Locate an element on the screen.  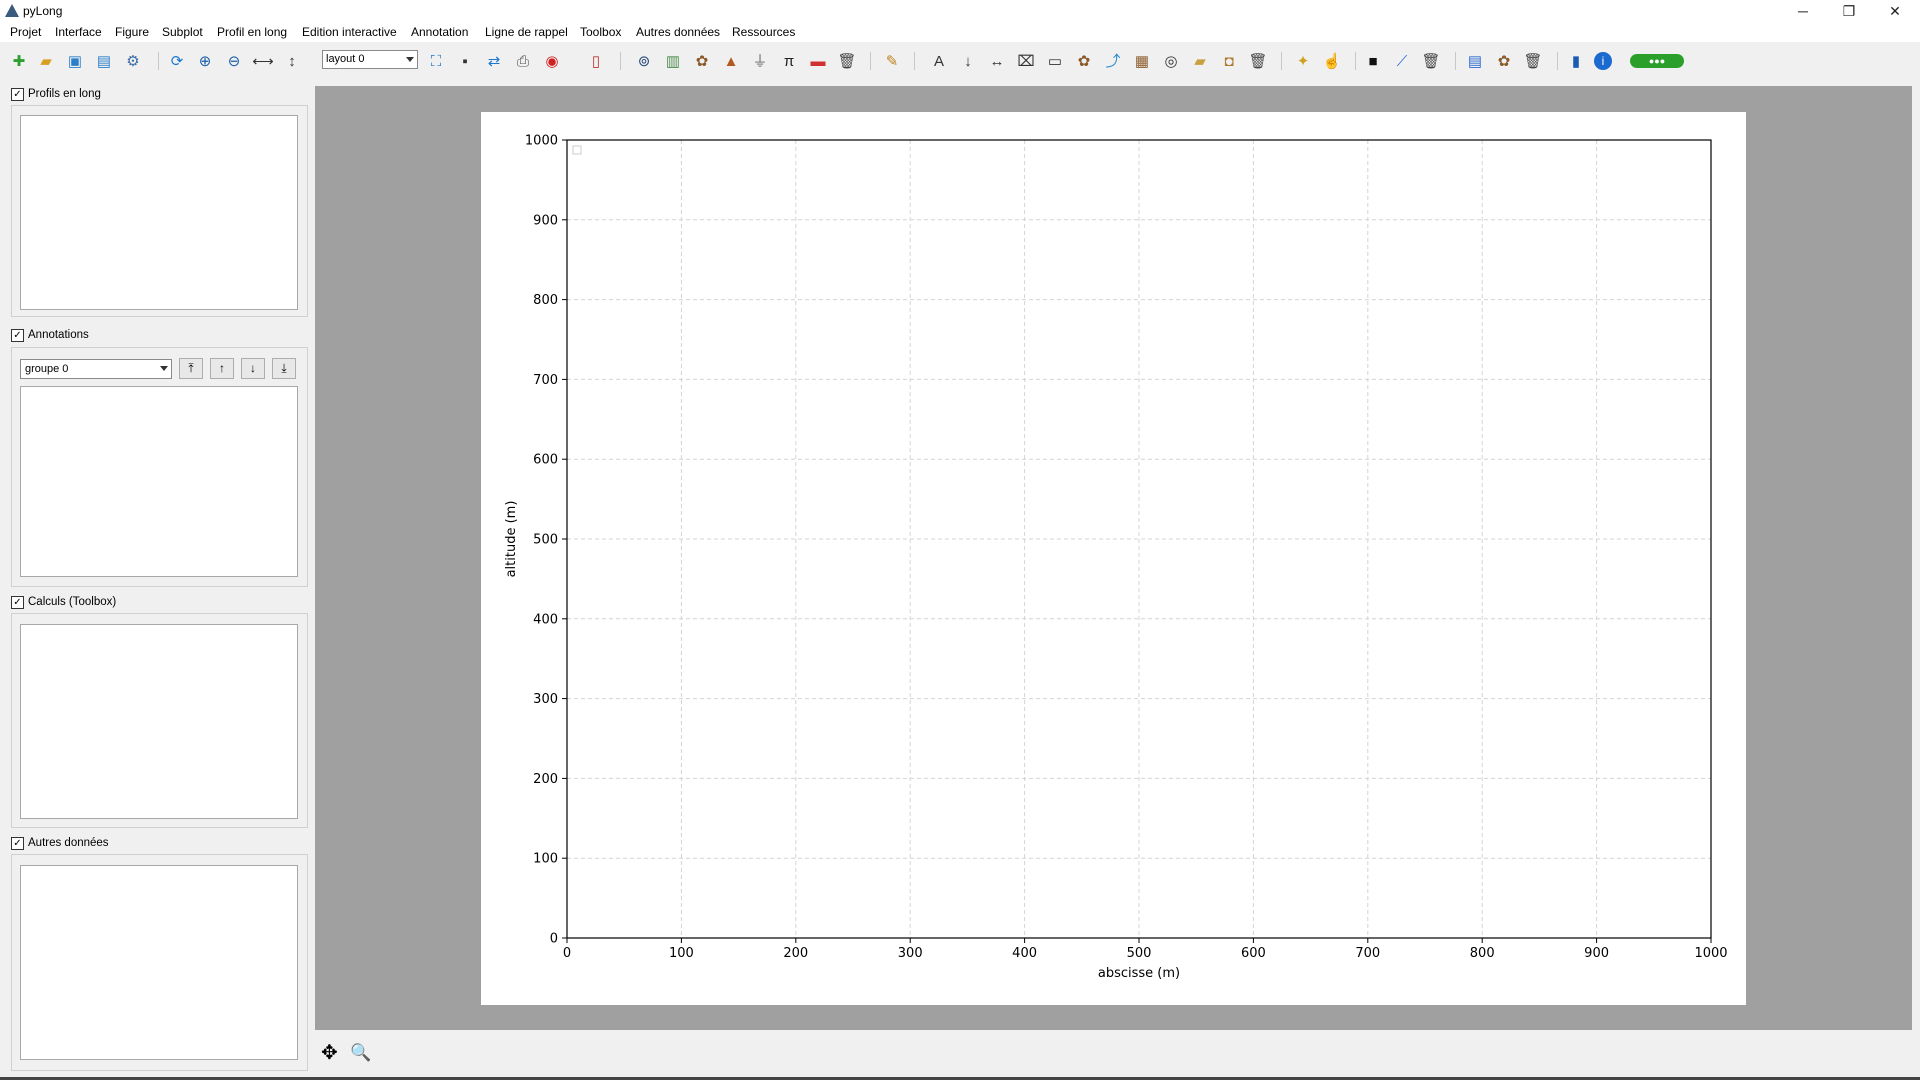
minimize-button: ─ is located at coordinates (1803, 11).